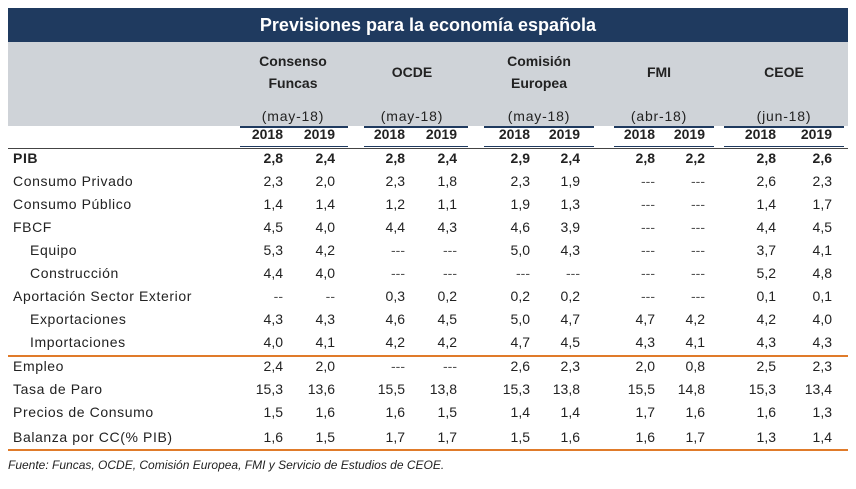 The height and width of the screenshot is (489, 856). Describe the element at coordinates (691, 389) in the screenshot. I see `table-cell: 14,8` at that location.